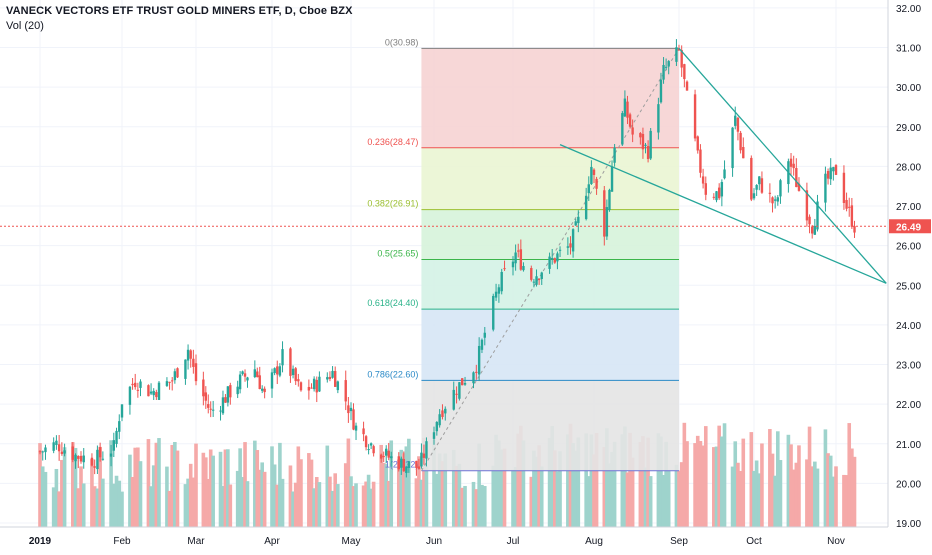 This screenshot has width=932, height=555. I want to click on volume-indicator-label: Vol (20), so click(25, 26).